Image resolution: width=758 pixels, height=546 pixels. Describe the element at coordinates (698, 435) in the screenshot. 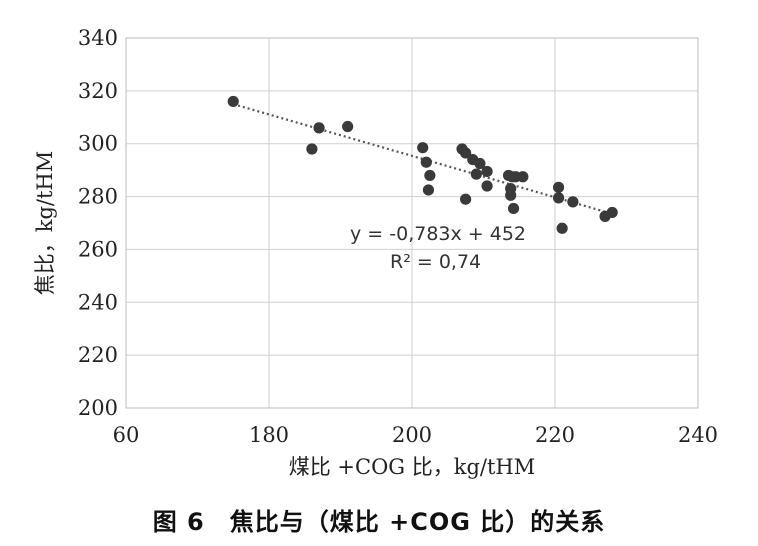

I see `x-tick-label: 240` at that location.